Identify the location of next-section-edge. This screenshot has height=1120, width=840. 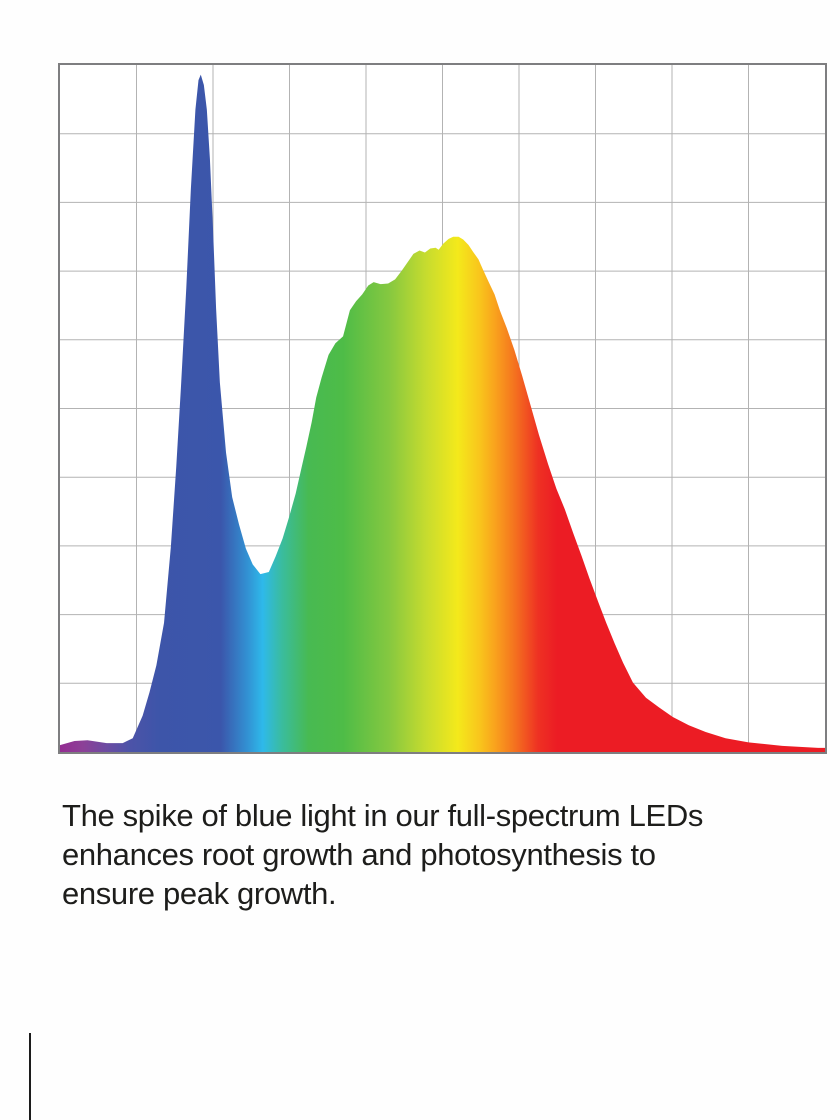
(30, 1076).